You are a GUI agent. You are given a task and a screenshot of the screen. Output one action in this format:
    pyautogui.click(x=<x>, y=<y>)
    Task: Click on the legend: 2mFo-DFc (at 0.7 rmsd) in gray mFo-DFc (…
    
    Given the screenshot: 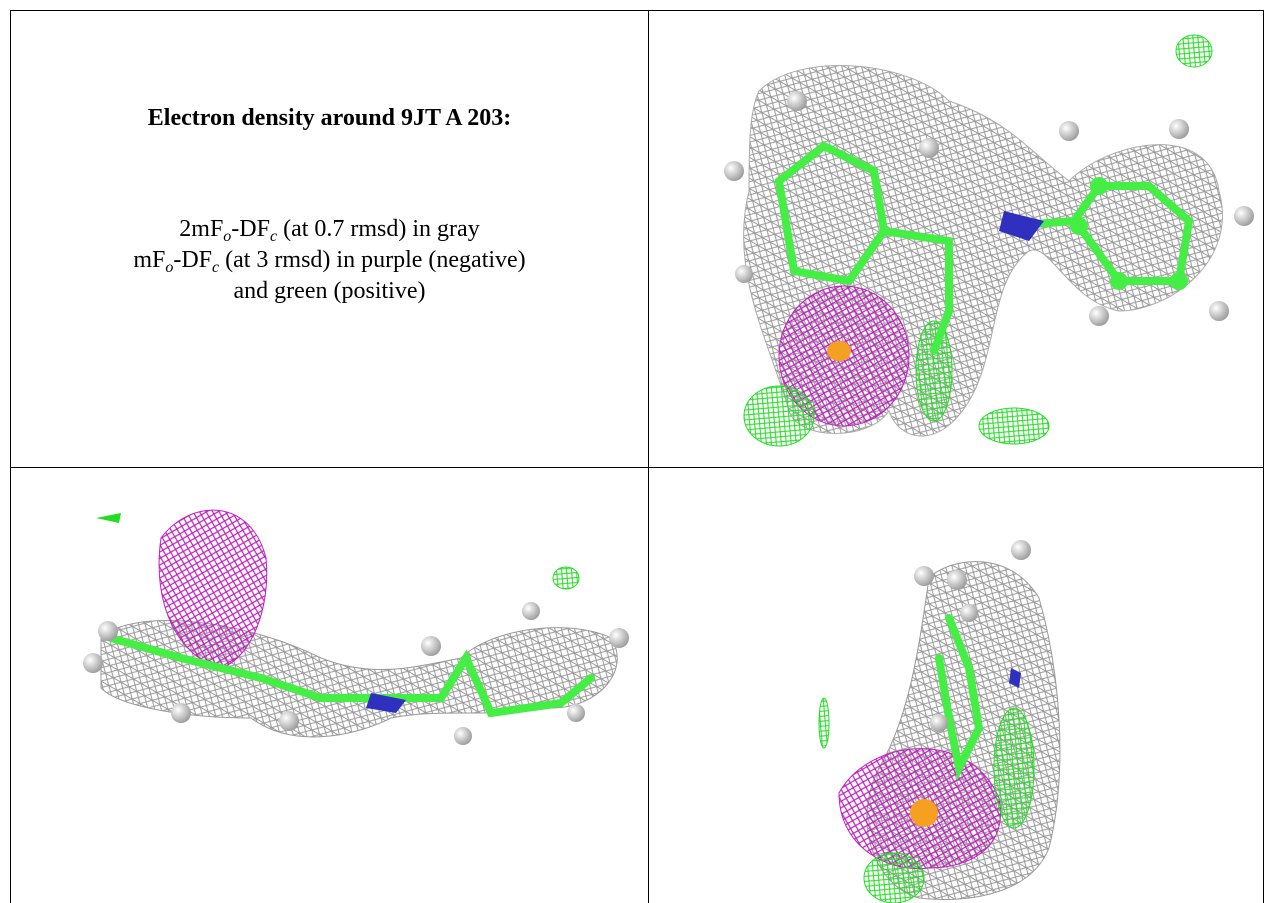 What is the action you would take?
    pyautogui.click(x=329, y=260)
    